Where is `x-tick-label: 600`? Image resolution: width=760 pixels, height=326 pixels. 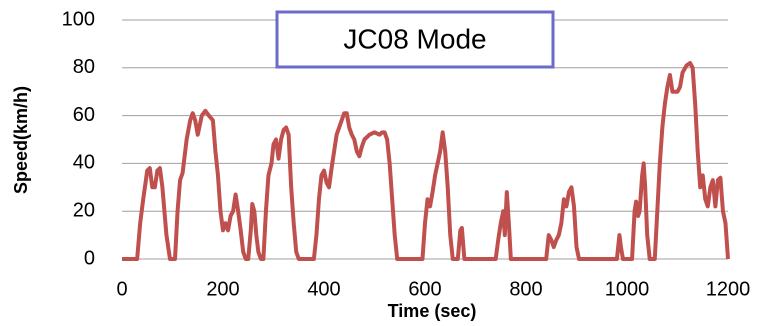 x-tick-label: 600 is located at coordinates (424, 289).